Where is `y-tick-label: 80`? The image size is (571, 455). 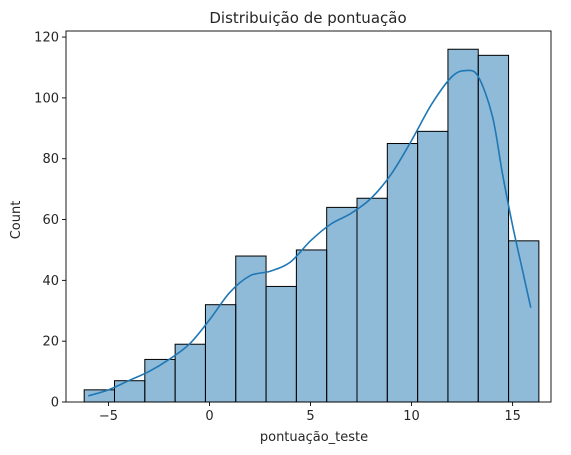
y-tick-label: 80 is located at coordinates (50, 159).